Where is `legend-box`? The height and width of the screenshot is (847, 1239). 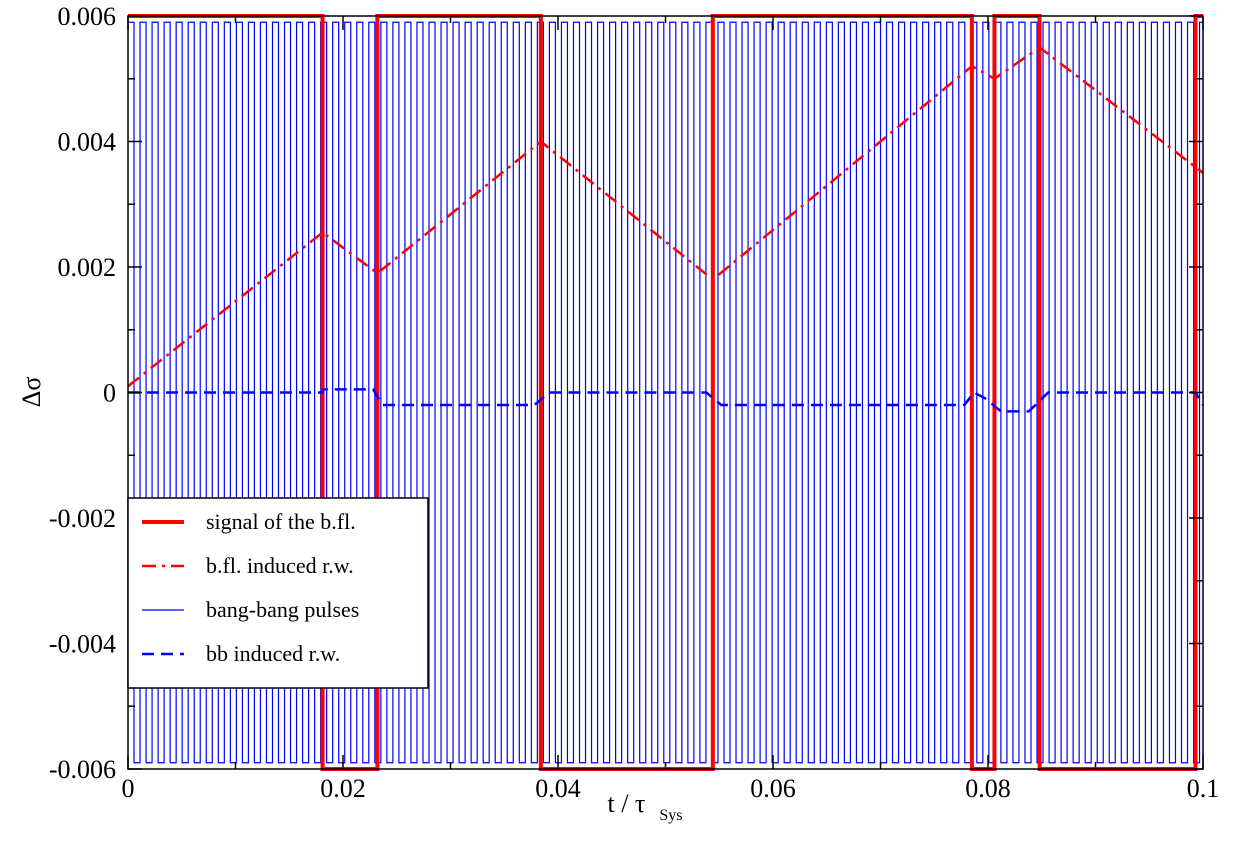
legend-box is located at coordinates (278, 593).